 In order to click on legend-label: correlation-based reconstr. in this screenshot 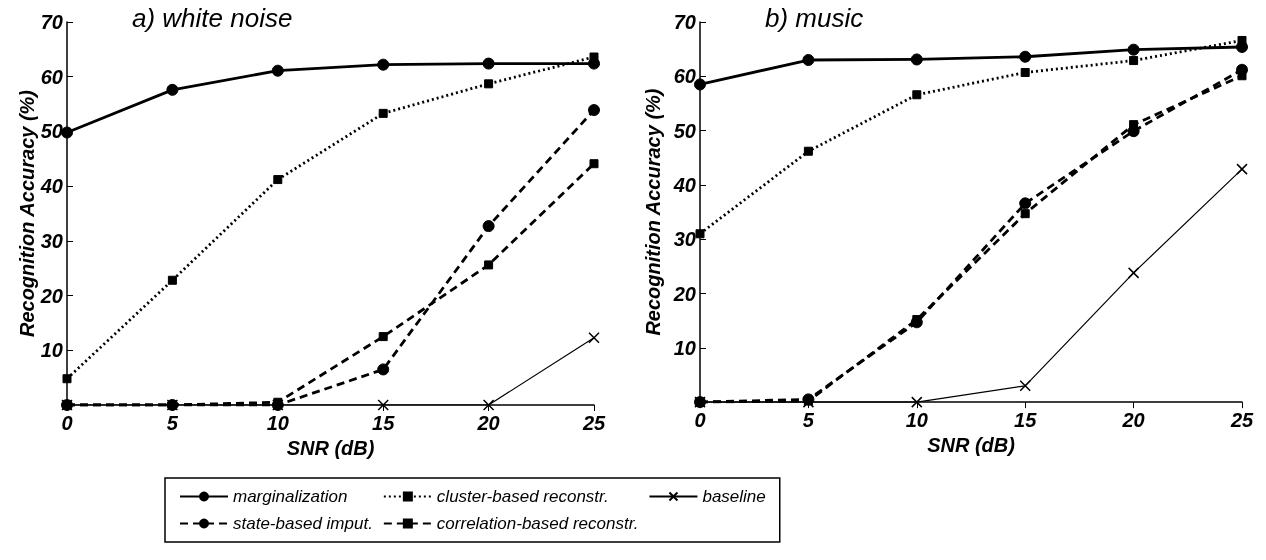, I will do `click(537, 523)`.